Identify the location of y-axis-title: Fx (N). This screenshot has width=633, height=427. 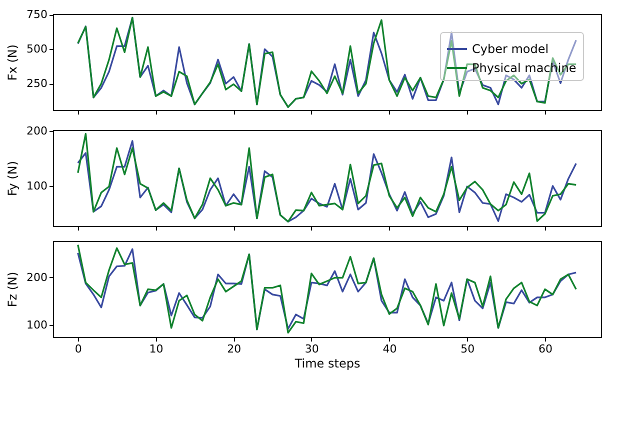
(13, 62).